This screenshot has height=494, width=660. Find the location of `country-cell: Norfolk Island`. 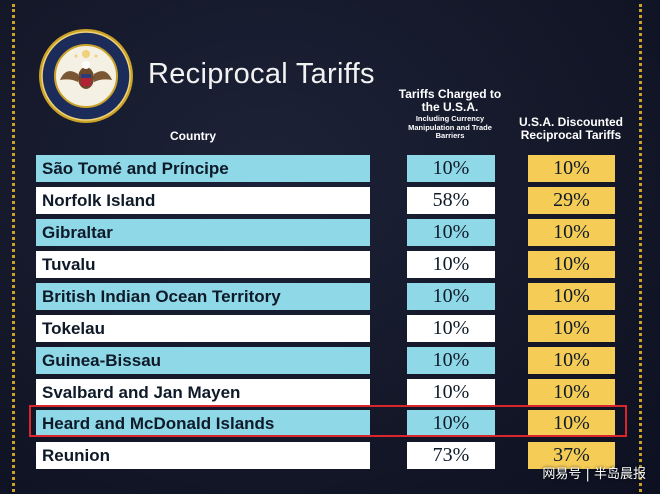

country-cell: Norfolk Island is located at coordinates (203, 200).